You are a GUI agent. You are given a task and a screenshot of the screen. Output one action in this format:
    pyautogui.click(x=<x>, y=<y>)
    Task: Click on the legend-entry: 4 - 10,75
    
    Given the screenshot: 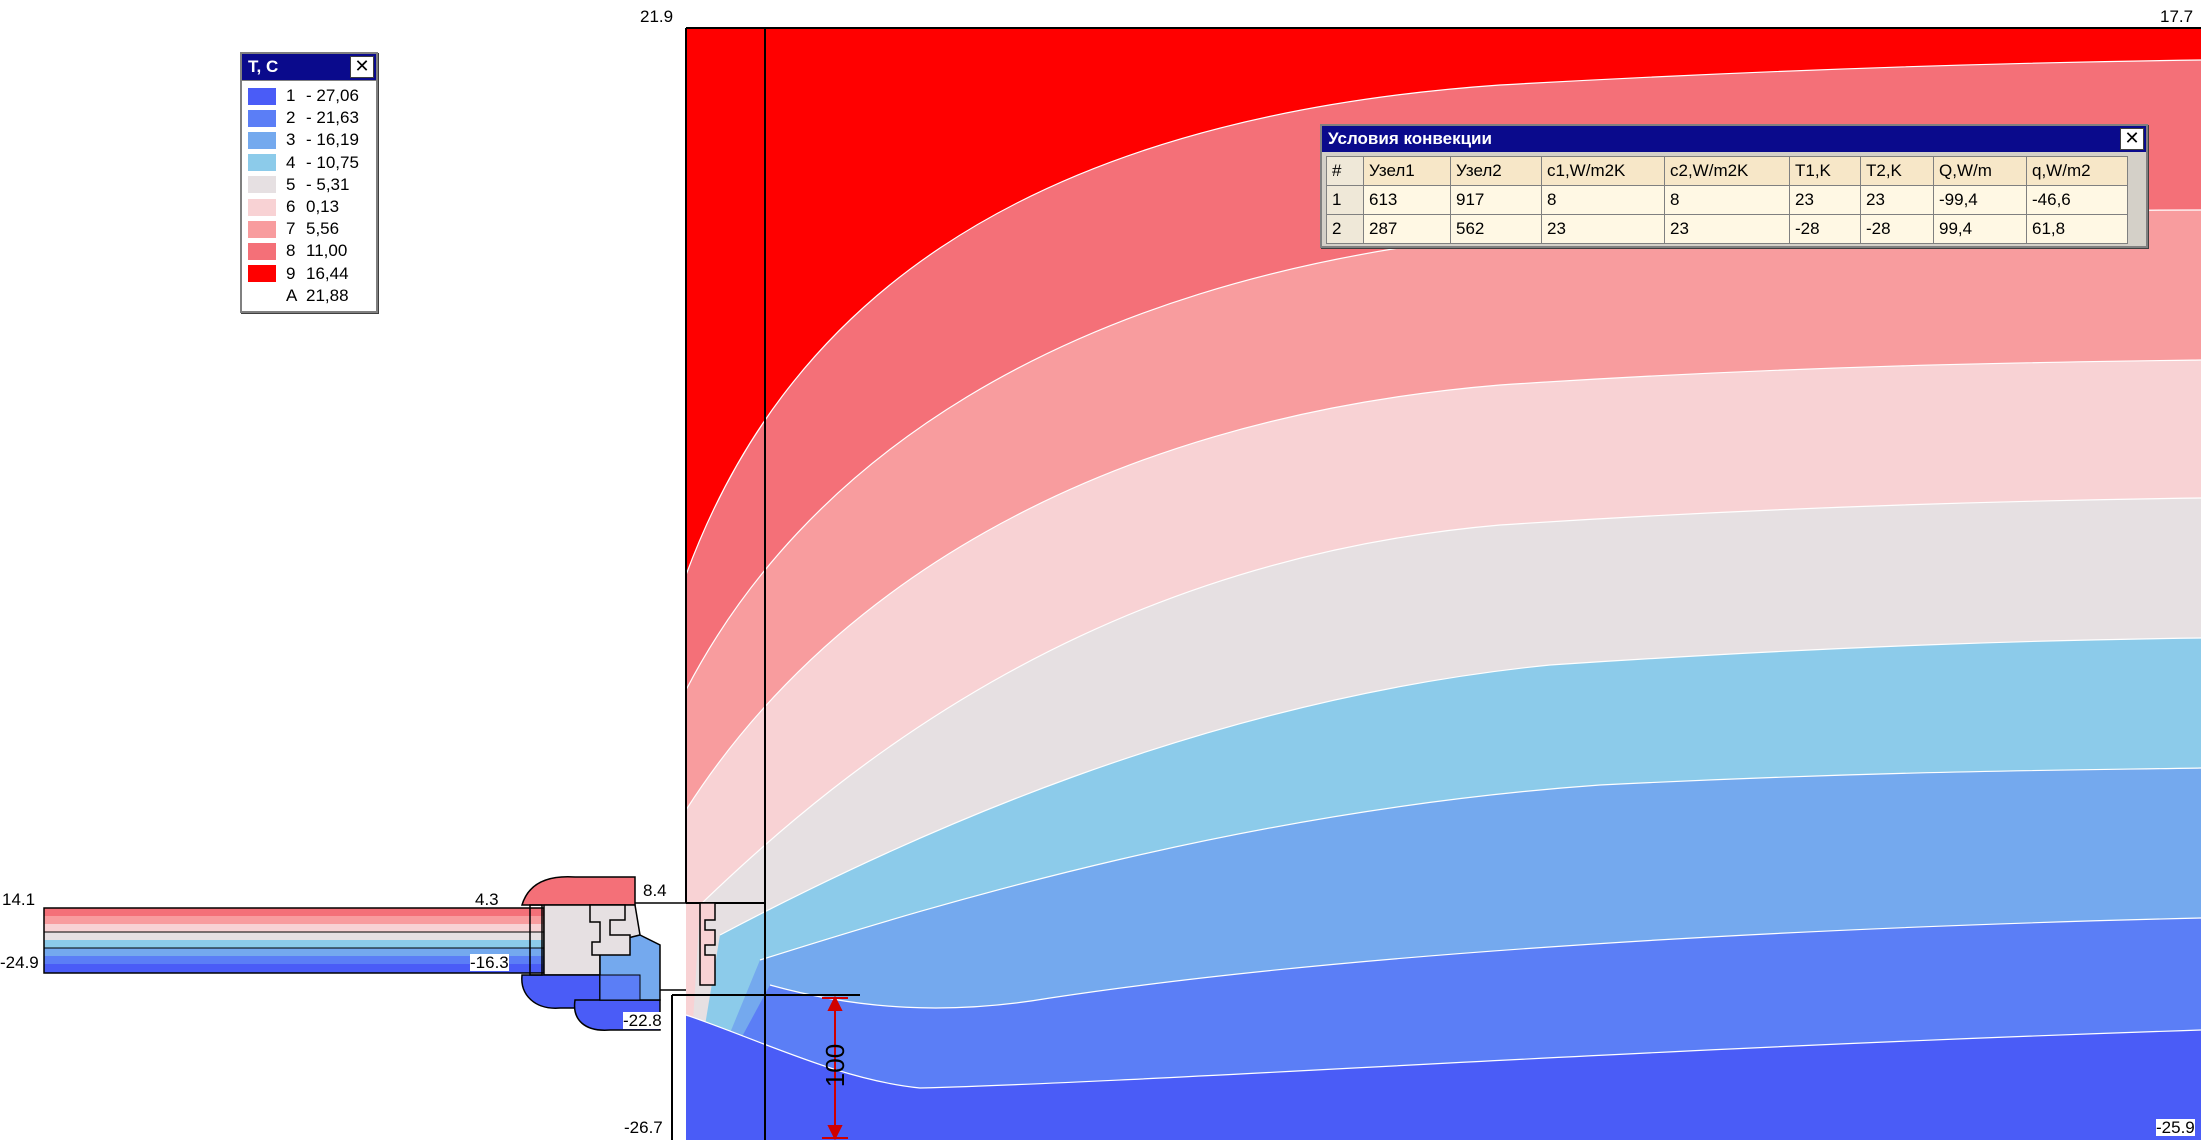 What is the action you would take?
    pyautogui.click(x=309, y=163)
    